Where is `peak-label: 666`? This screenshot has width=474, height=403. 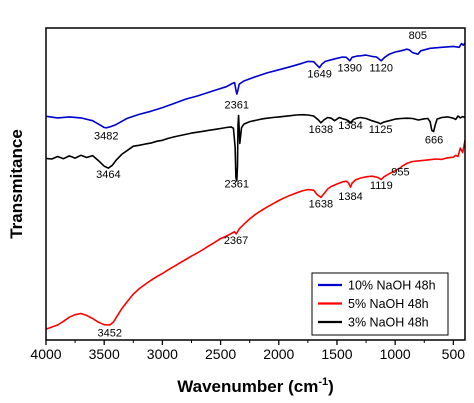
peak-label: 666 is located at coordinates (434, 140).